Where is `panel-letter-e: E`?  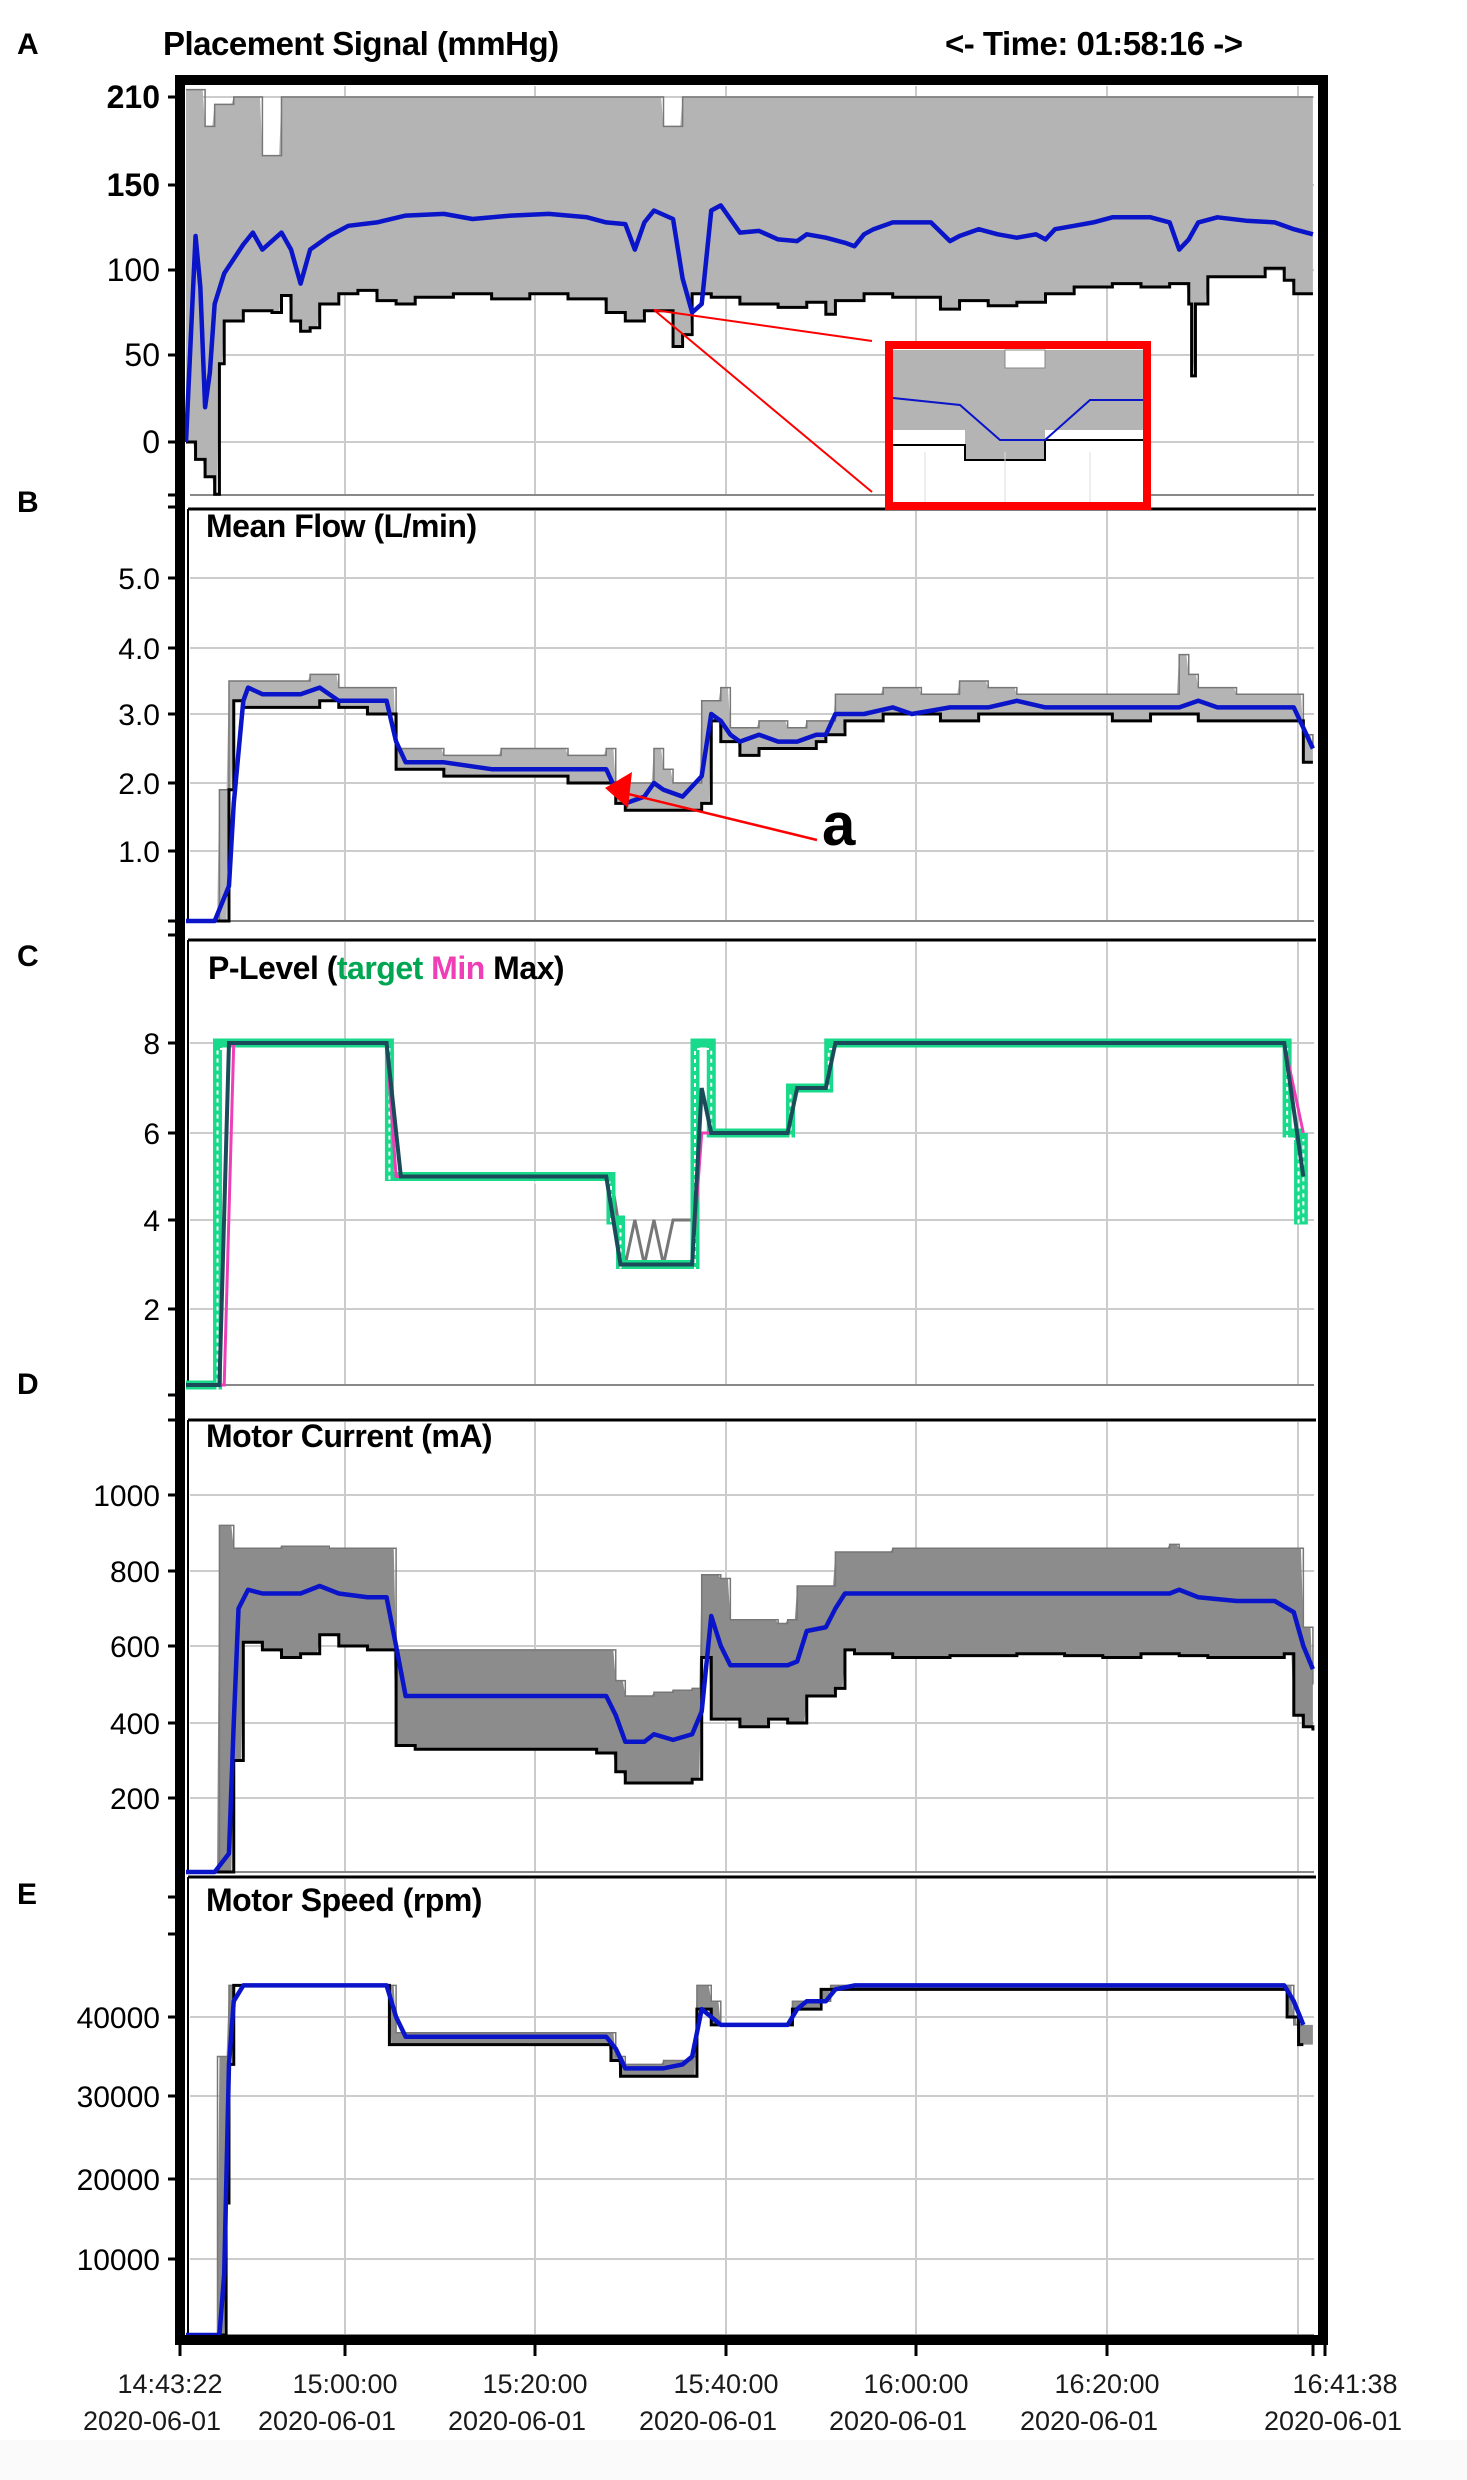
panel-letter-e: E is located at coordinates (27, 1894).